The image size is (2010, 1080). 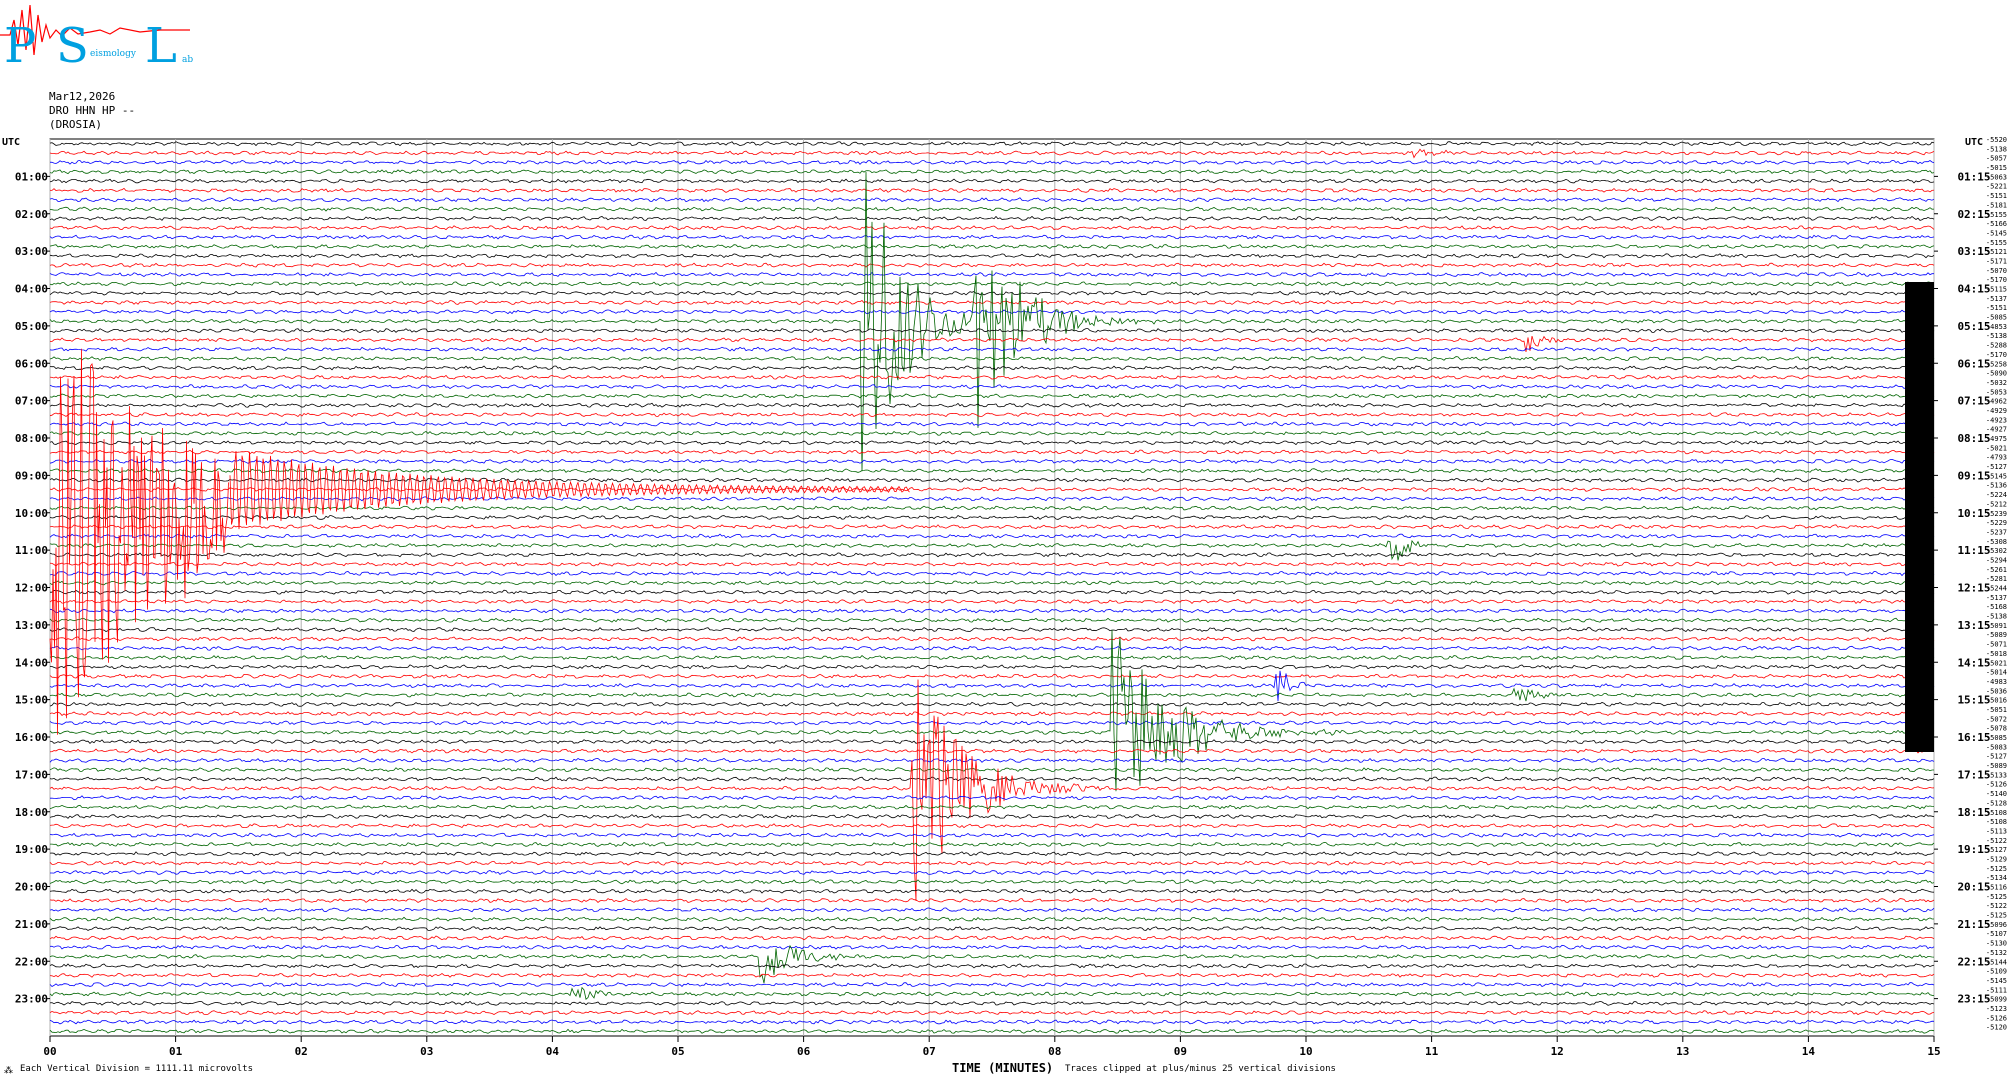 I want to click on left-hour-label: 12:00, so click(x=31, y=588).